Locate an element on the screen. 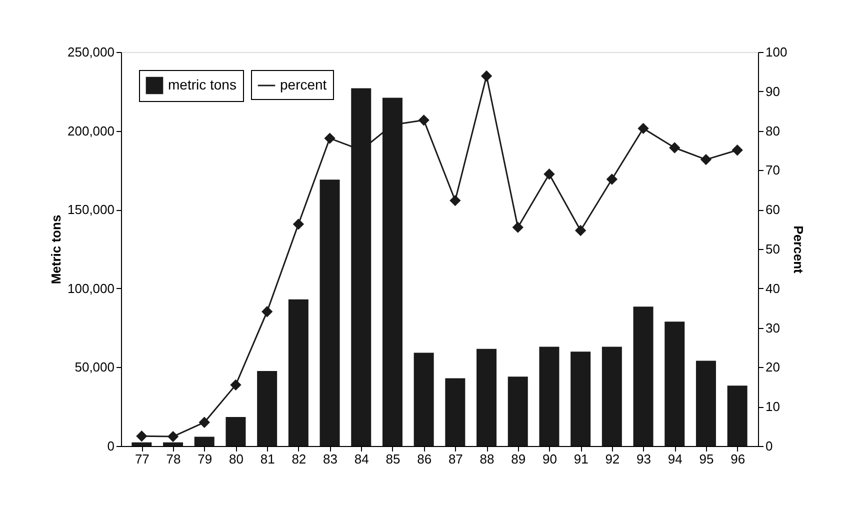 The width and height of the screenshot is (868, 531). x-tick-label: 96 is located at coordinates (738, 459).